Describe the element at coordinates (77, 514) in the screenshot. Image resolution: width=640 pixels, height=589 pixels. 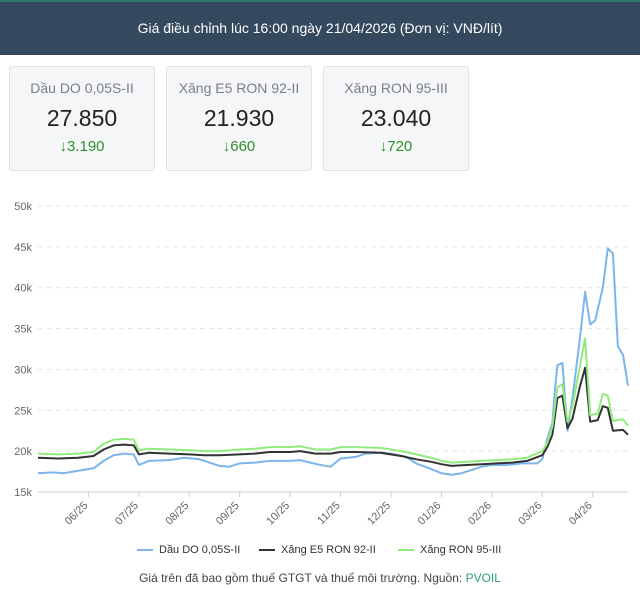
I see `x-tick-label: 06/25` at that location.